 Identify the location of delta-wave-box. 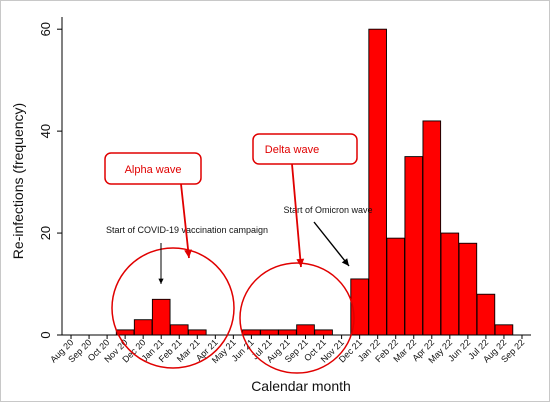
(305, 149).